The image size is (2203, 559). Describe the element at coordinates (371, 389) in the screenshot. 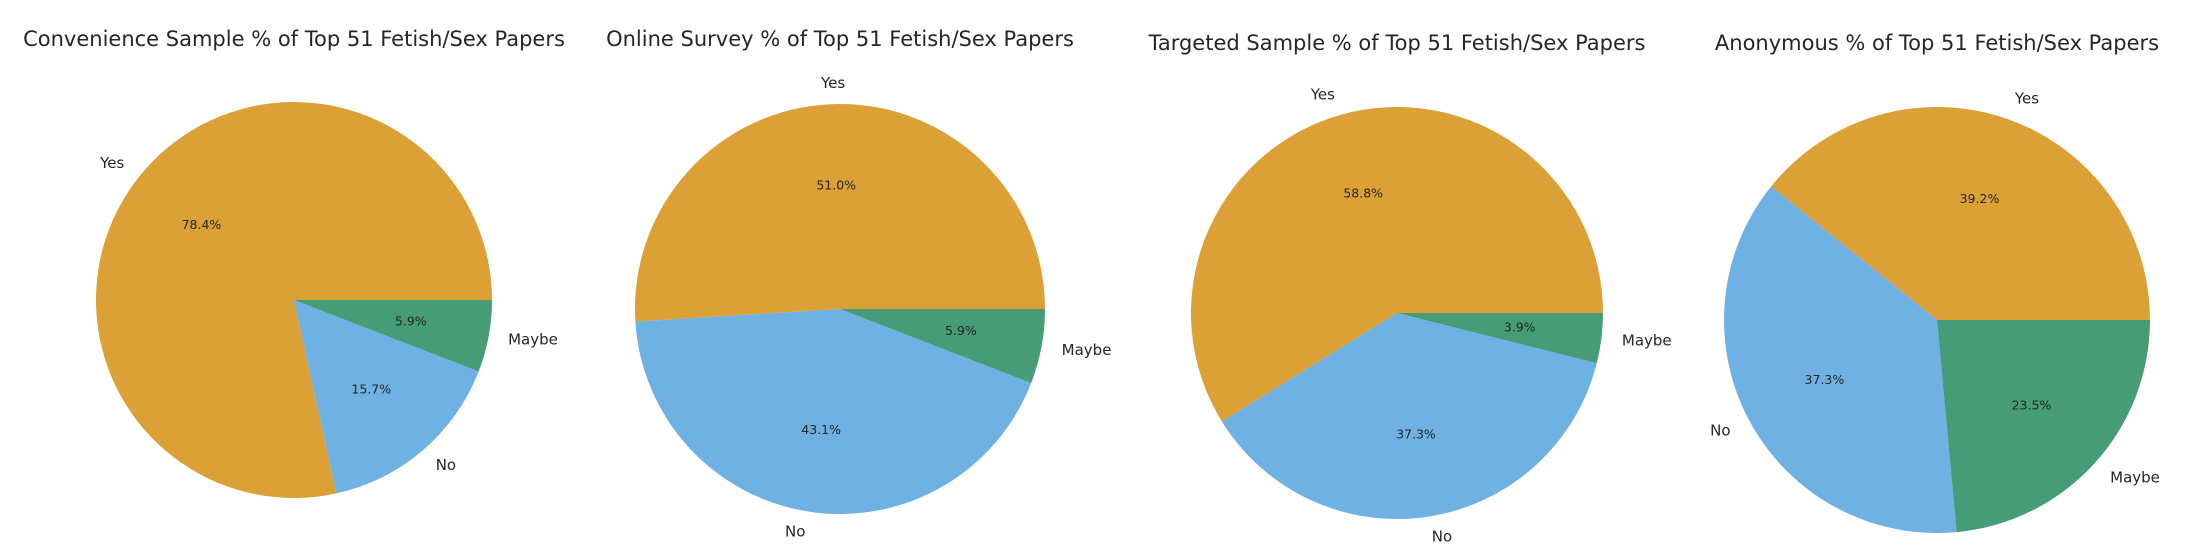

I see `pct-label-no: 15.7%` at that location.